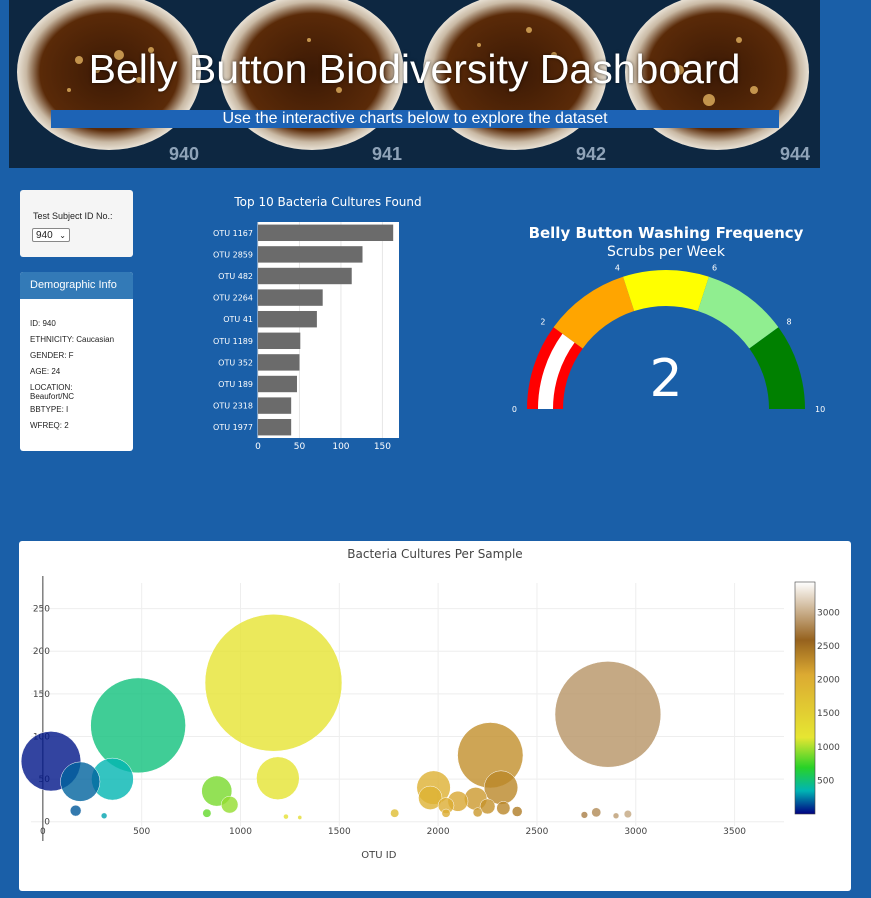  Describe the element at coordinates (233, 427) in the screenshot. I see `y-tick-label: OTU 1977` at that location.